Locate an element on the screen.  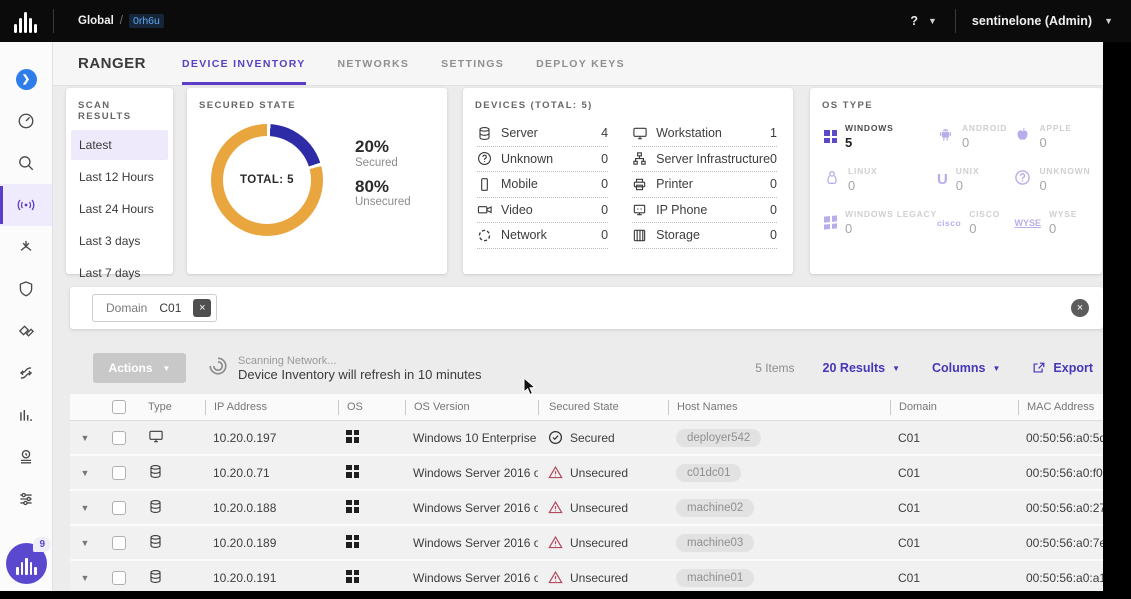
scan-option-last-24-hours: Last 24 Hours is located at coordinates (116, 209).